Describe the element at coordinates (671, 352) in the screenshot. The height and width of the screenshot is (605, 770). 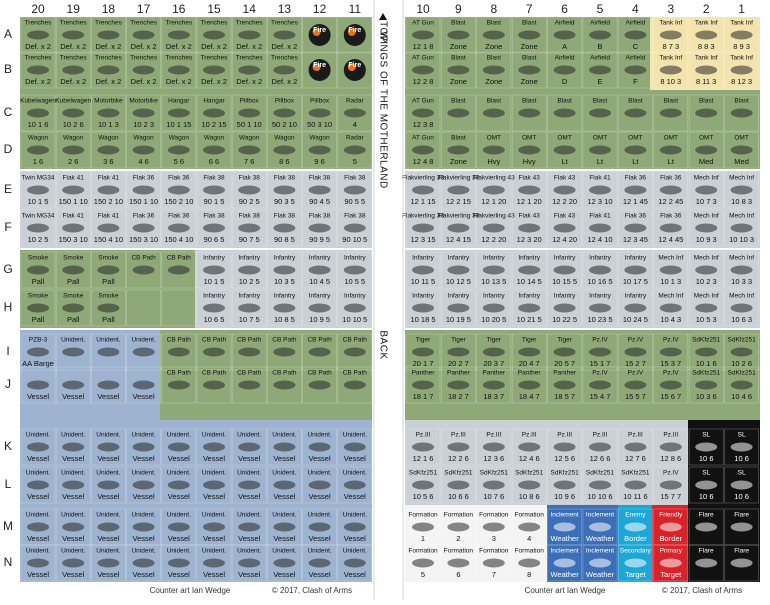
I see `counter: Pz.IV 15 3 7` at that location.